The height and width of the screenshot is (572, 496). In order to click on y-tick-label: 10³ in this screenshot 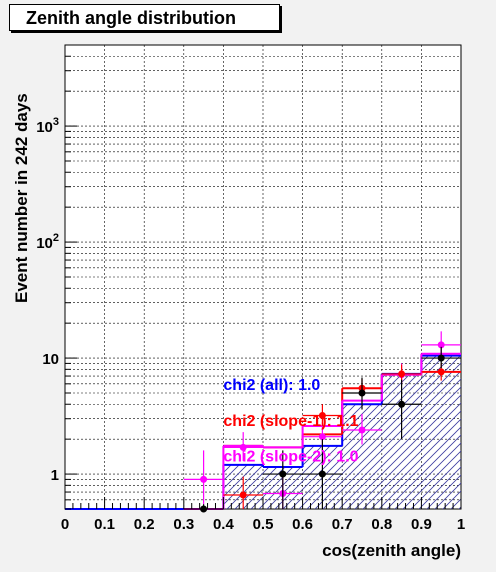, I will do `click(47, 126)`.